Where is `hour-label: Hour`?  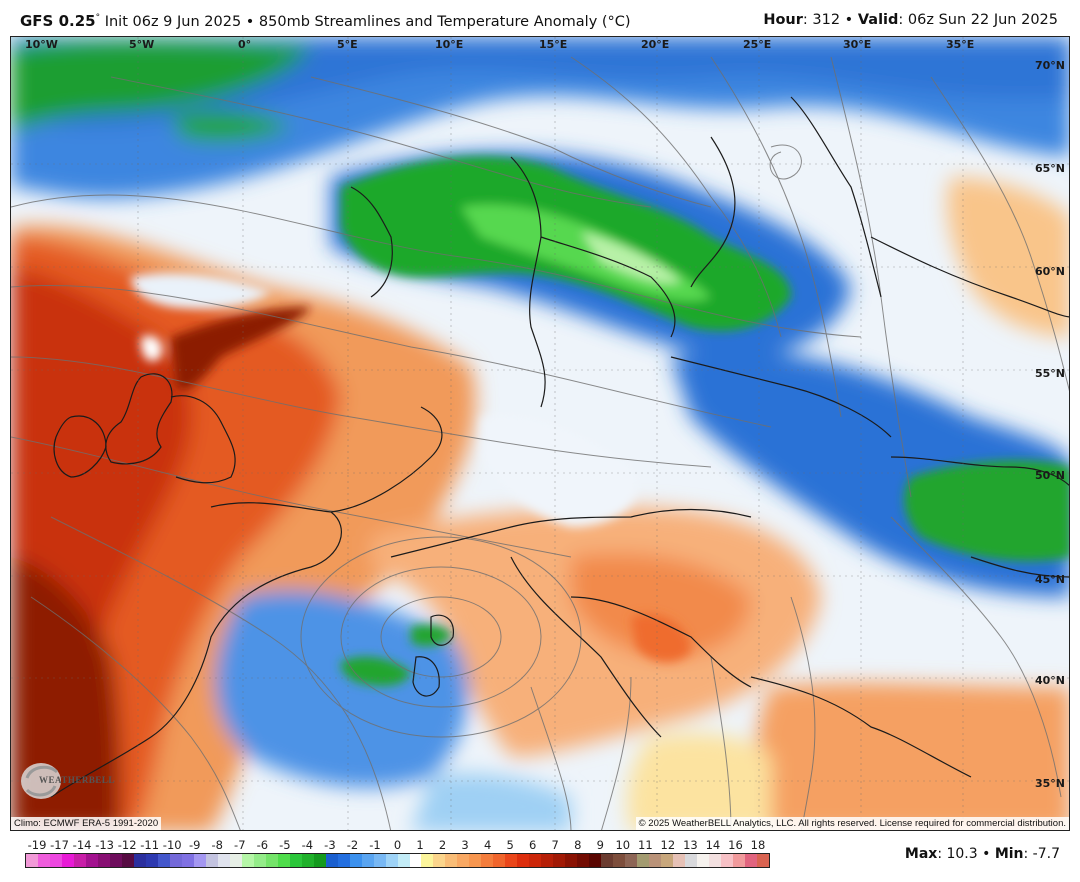
hour-label: Hour is located at coordinates (783, 20).